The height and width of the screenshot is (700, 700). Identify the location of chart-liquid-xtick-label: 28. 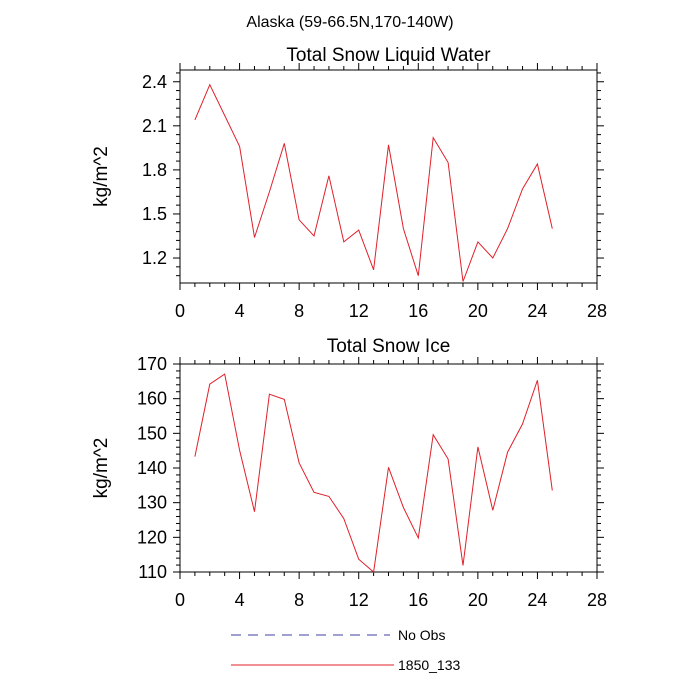
(597, 311).